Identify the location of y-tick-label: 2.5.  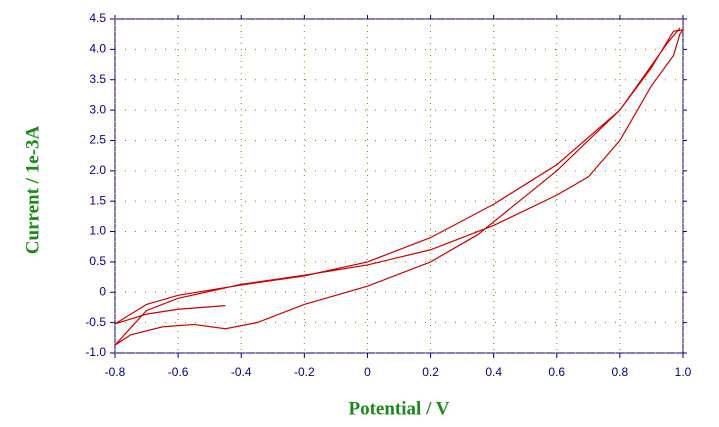
(97, 140).